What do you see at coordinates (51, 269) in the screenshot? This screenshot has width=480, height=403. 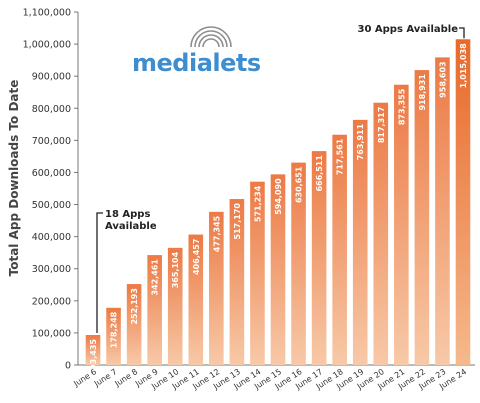 I see `y-tick-label: 300,000` at bounding box center [51, 269].